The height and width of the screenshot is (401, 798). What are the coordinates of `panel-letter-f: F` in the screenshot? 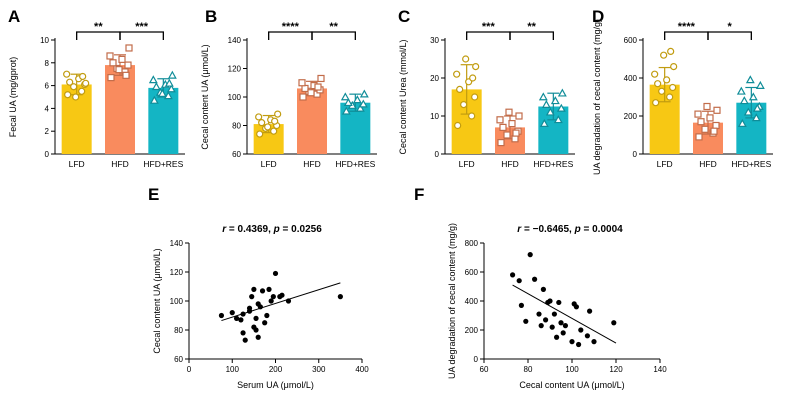 It's located at (419, 194).